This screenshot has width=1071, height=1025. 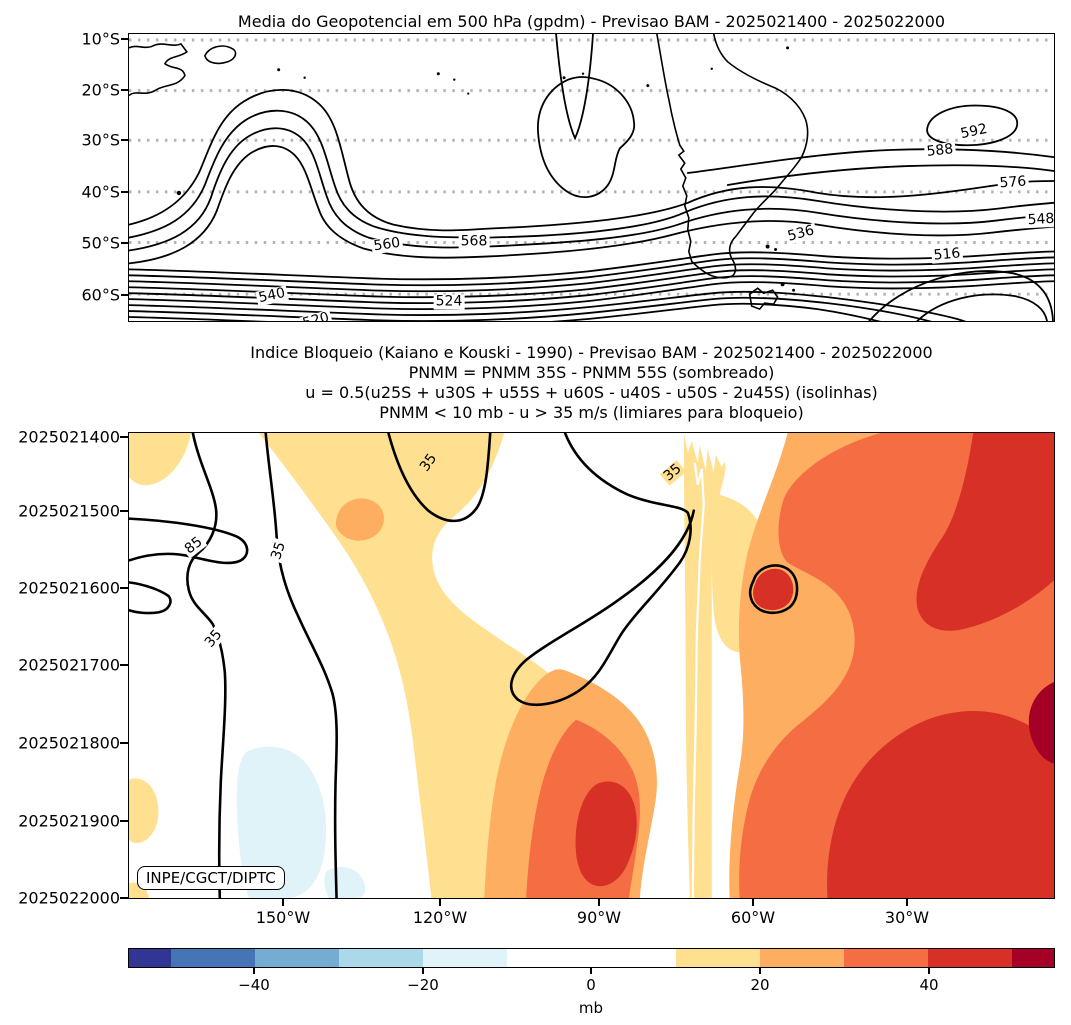 What do you see at coordinates (929, 985) in the screenshot?
I see `colorbar-tick-40: 40` at bounding box center [929, 985].